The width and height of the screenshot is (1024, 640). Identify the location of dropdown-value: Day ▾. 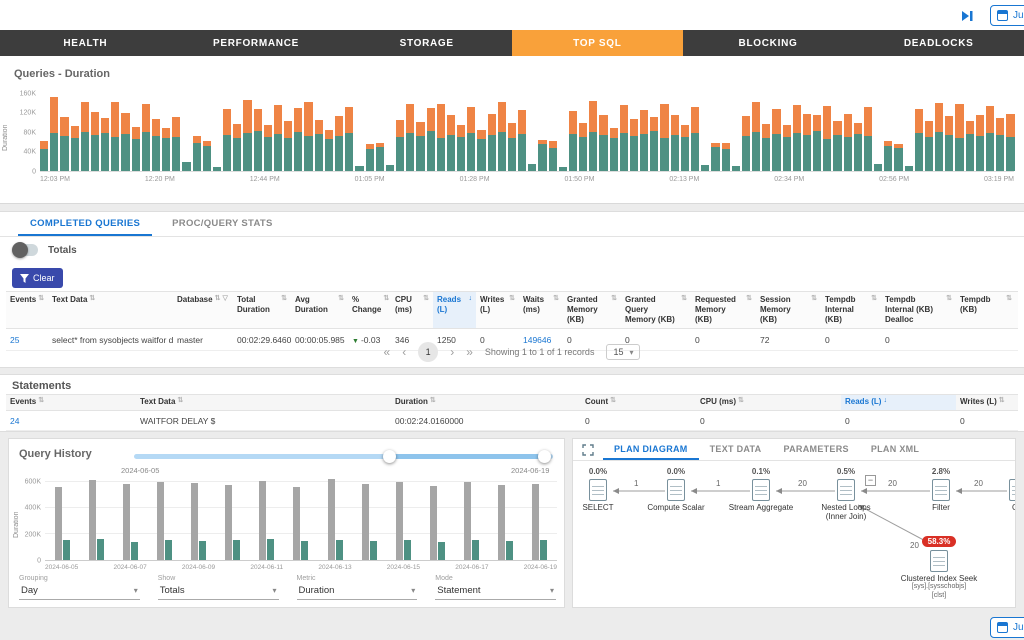
(79, 591).